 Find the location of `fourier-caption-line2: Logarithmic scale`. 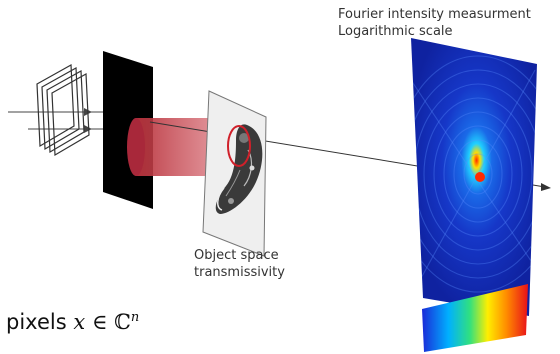

fourier-caption-line2: Logarithmic scale is located at coordinates (395, 31).